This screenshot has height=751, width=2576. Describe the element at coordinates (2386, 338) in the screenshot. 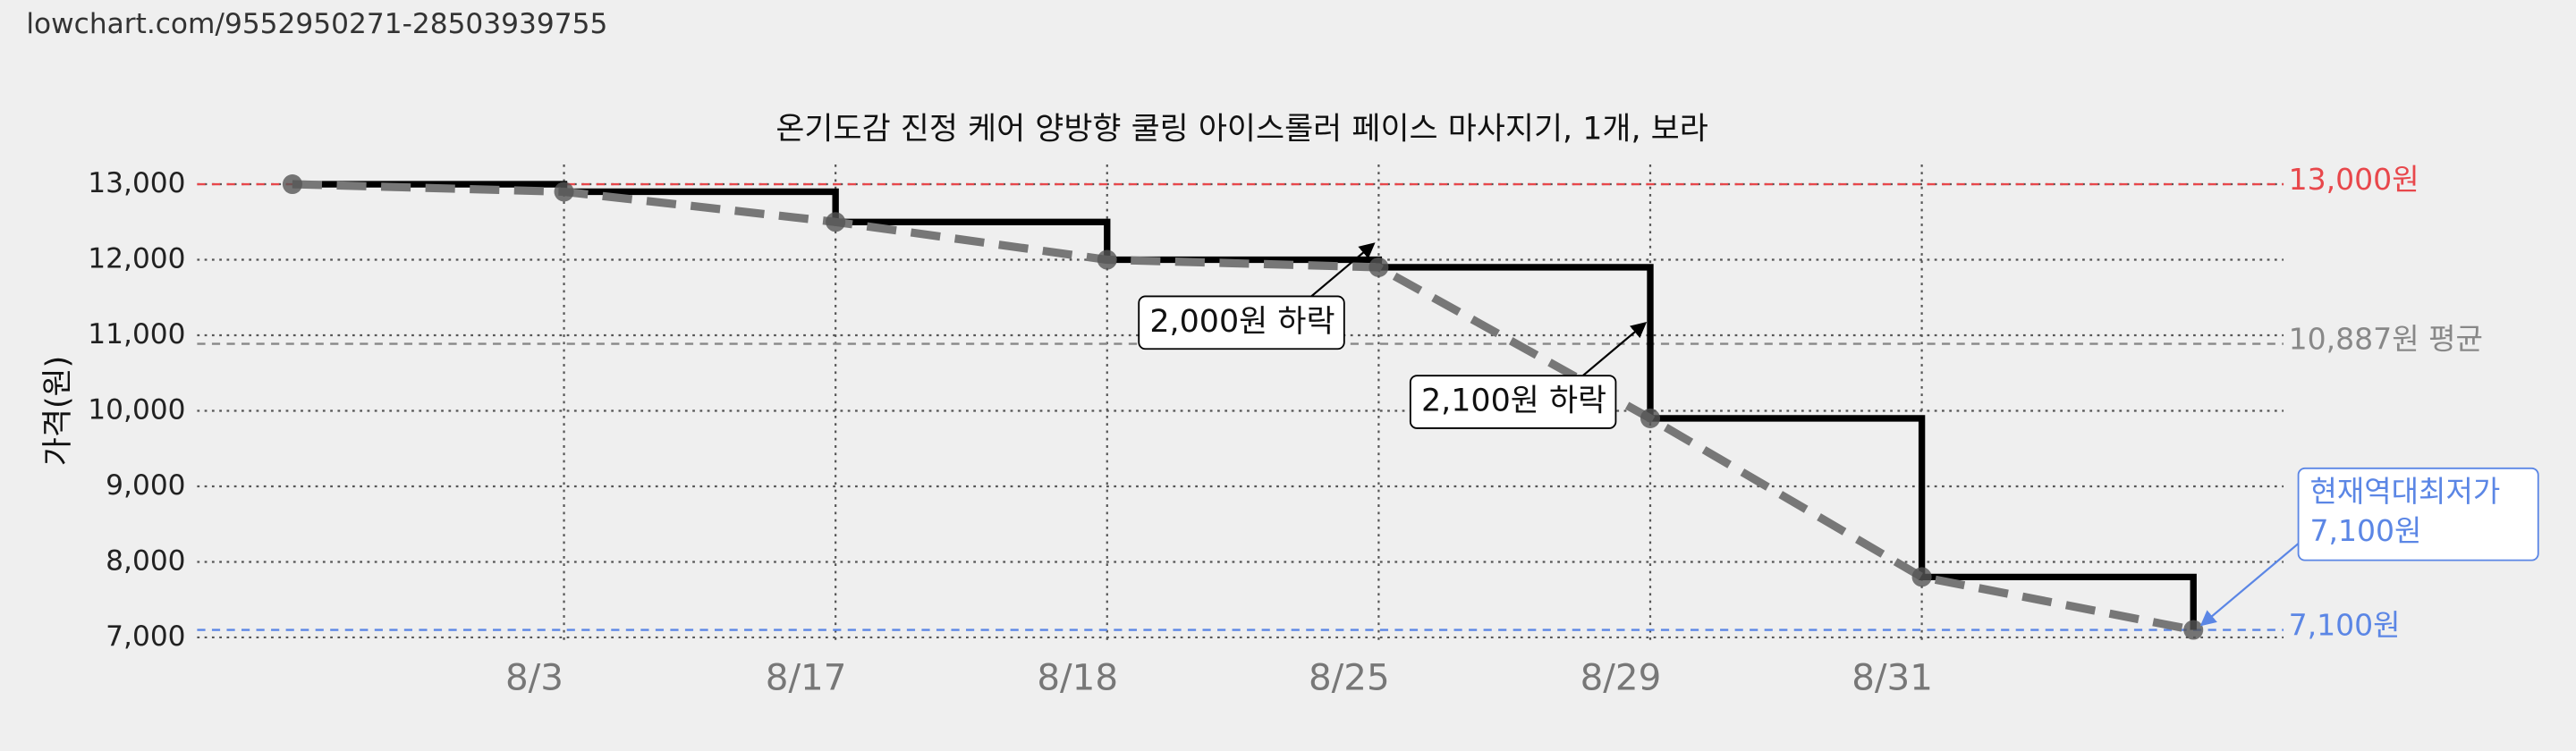

I see `reference-label: 10,887원 평균` at that location.